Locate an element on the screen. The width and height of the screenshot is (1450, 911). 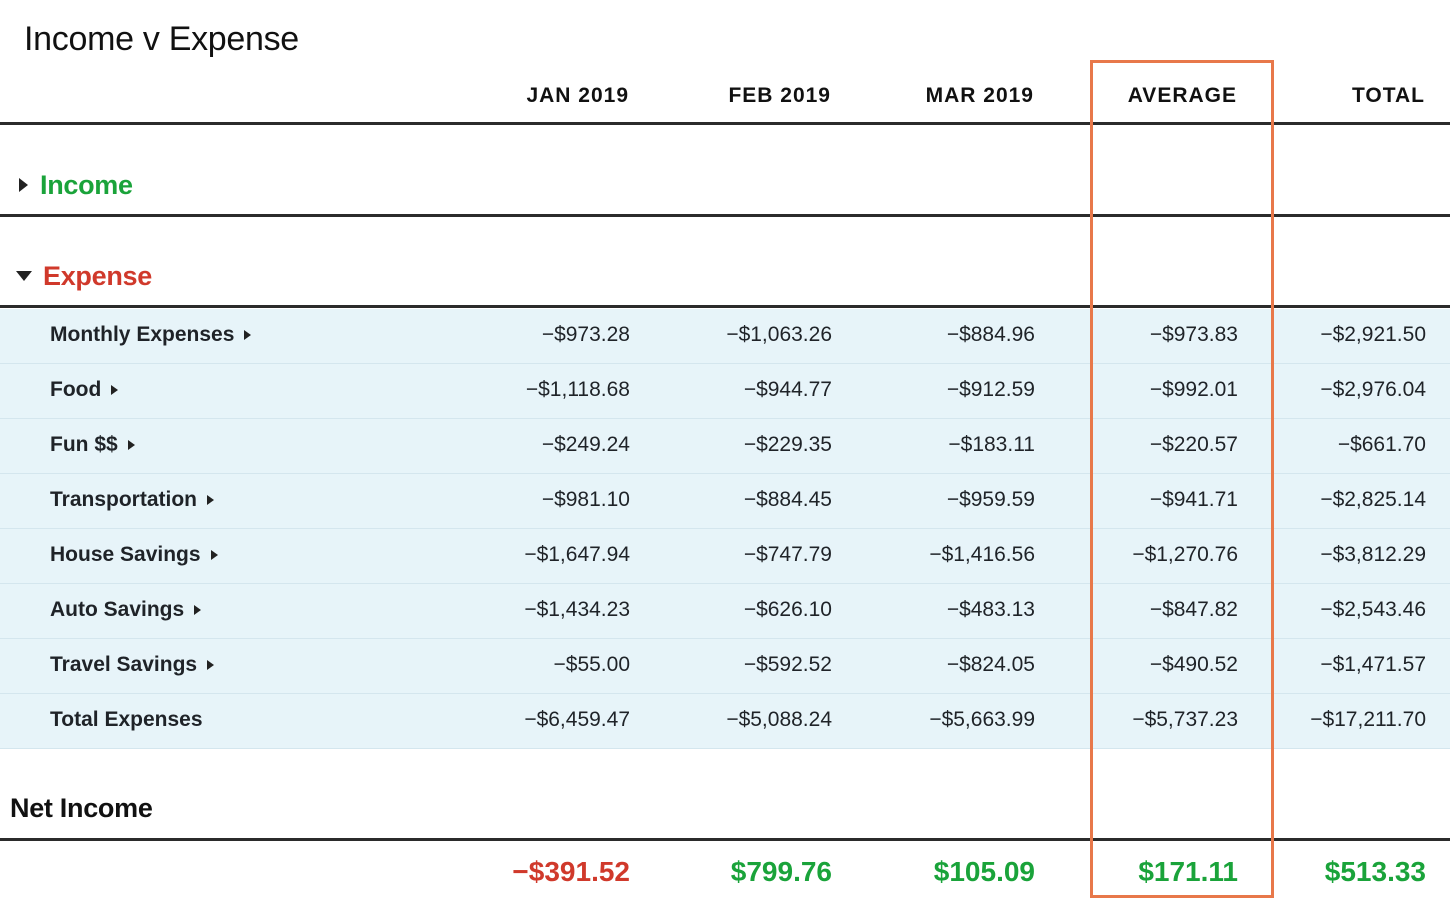
row-label-text: Food is located at coordinates (76, 389).